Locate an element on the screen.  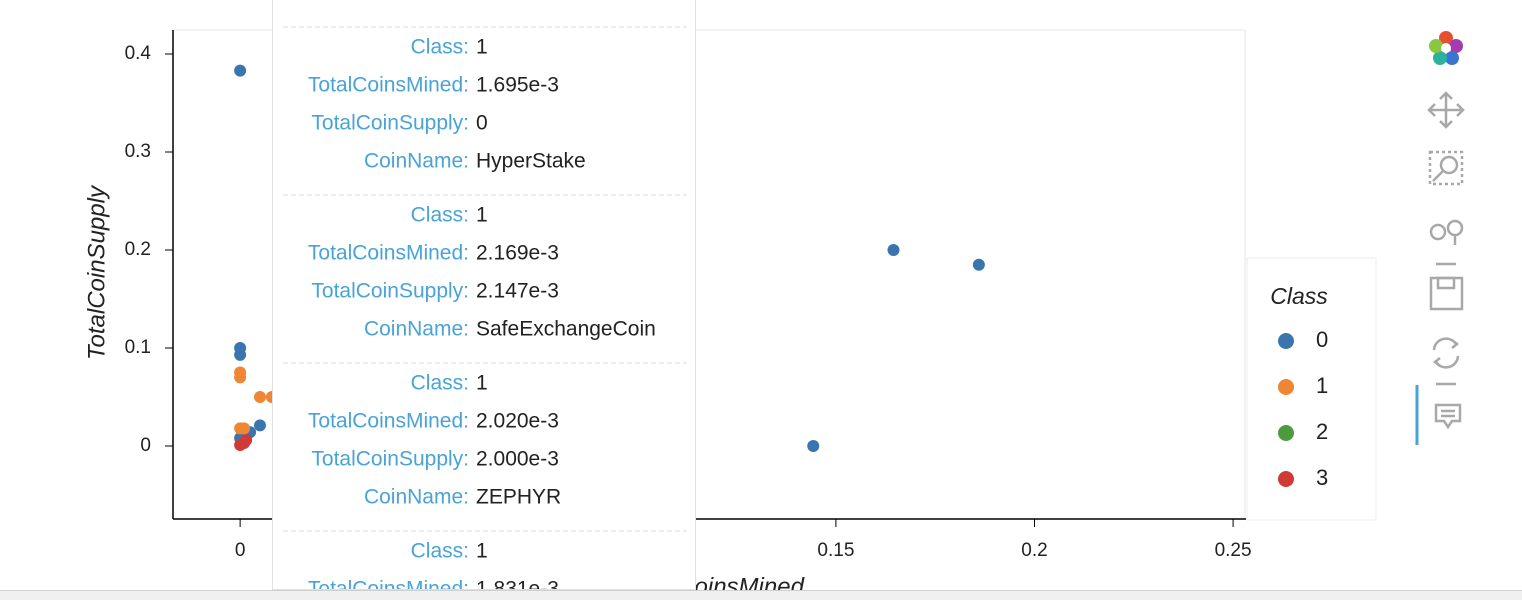
y-tick-label: 0.2 is located at coordinates (138, 249).